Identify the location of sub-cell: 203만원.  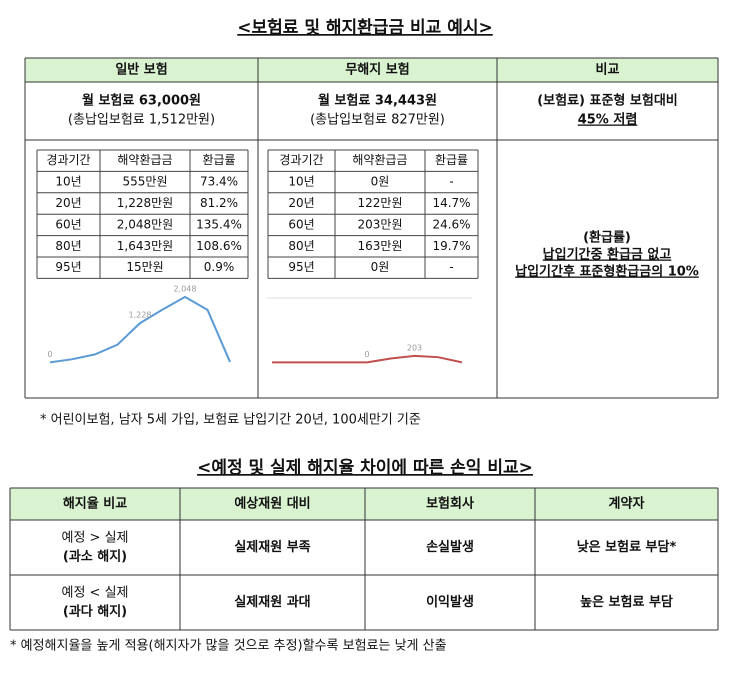
(380, 224).